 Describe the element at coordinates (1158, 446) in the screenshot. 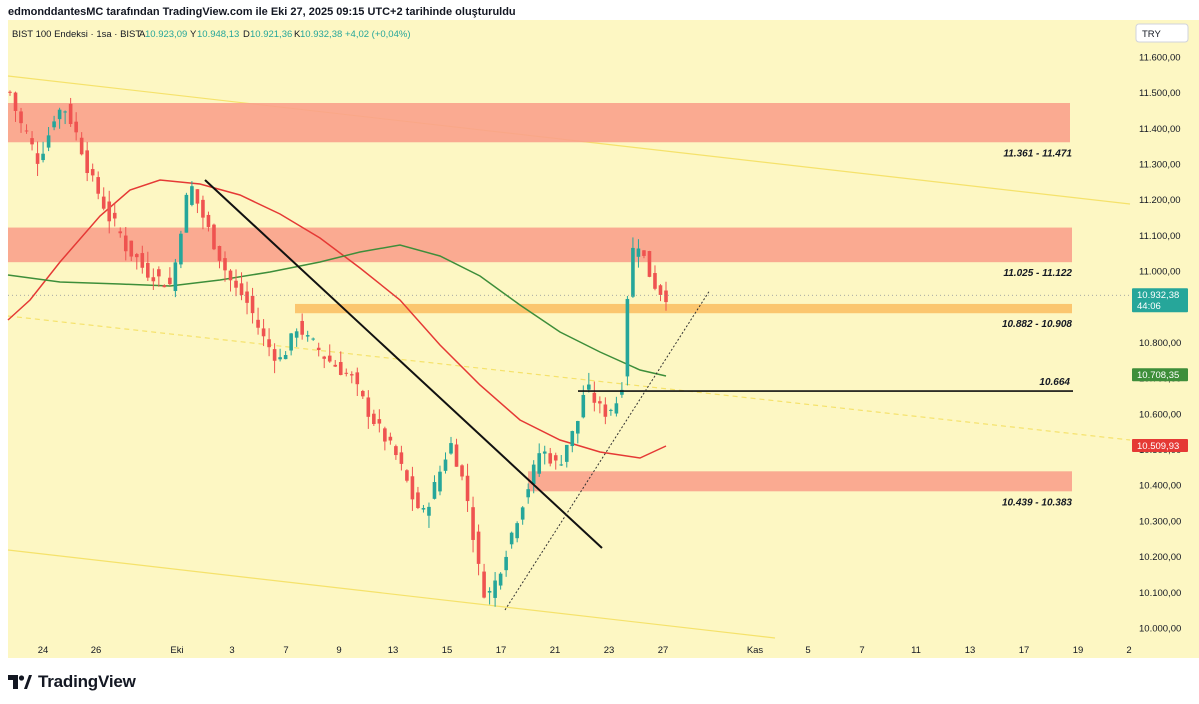

I see `price-tag-value: 10.509,93` at that location.